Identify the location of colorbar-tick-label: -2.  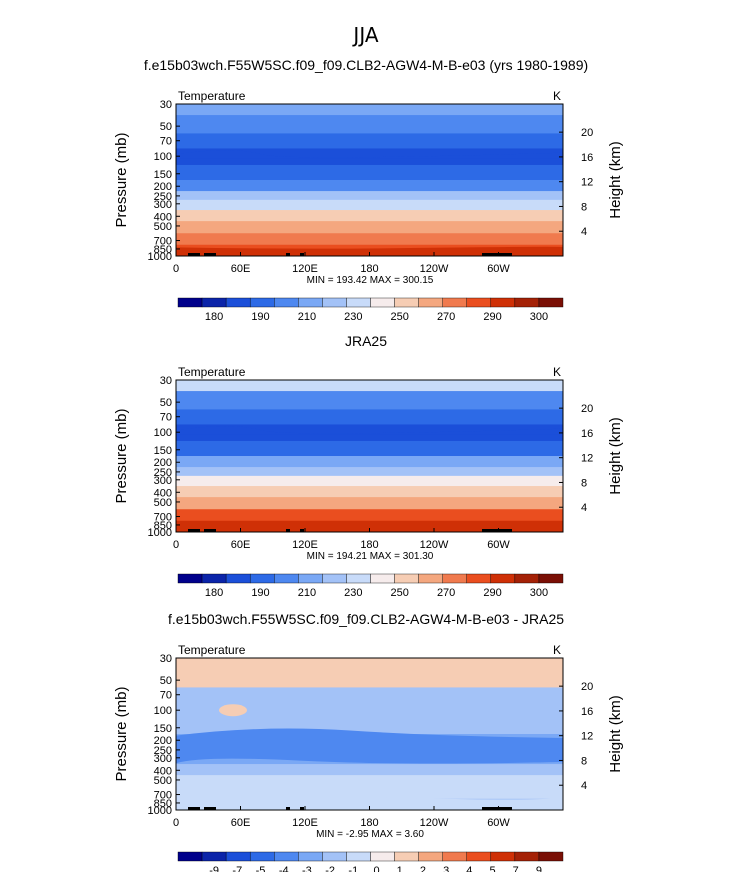
(330, 868).